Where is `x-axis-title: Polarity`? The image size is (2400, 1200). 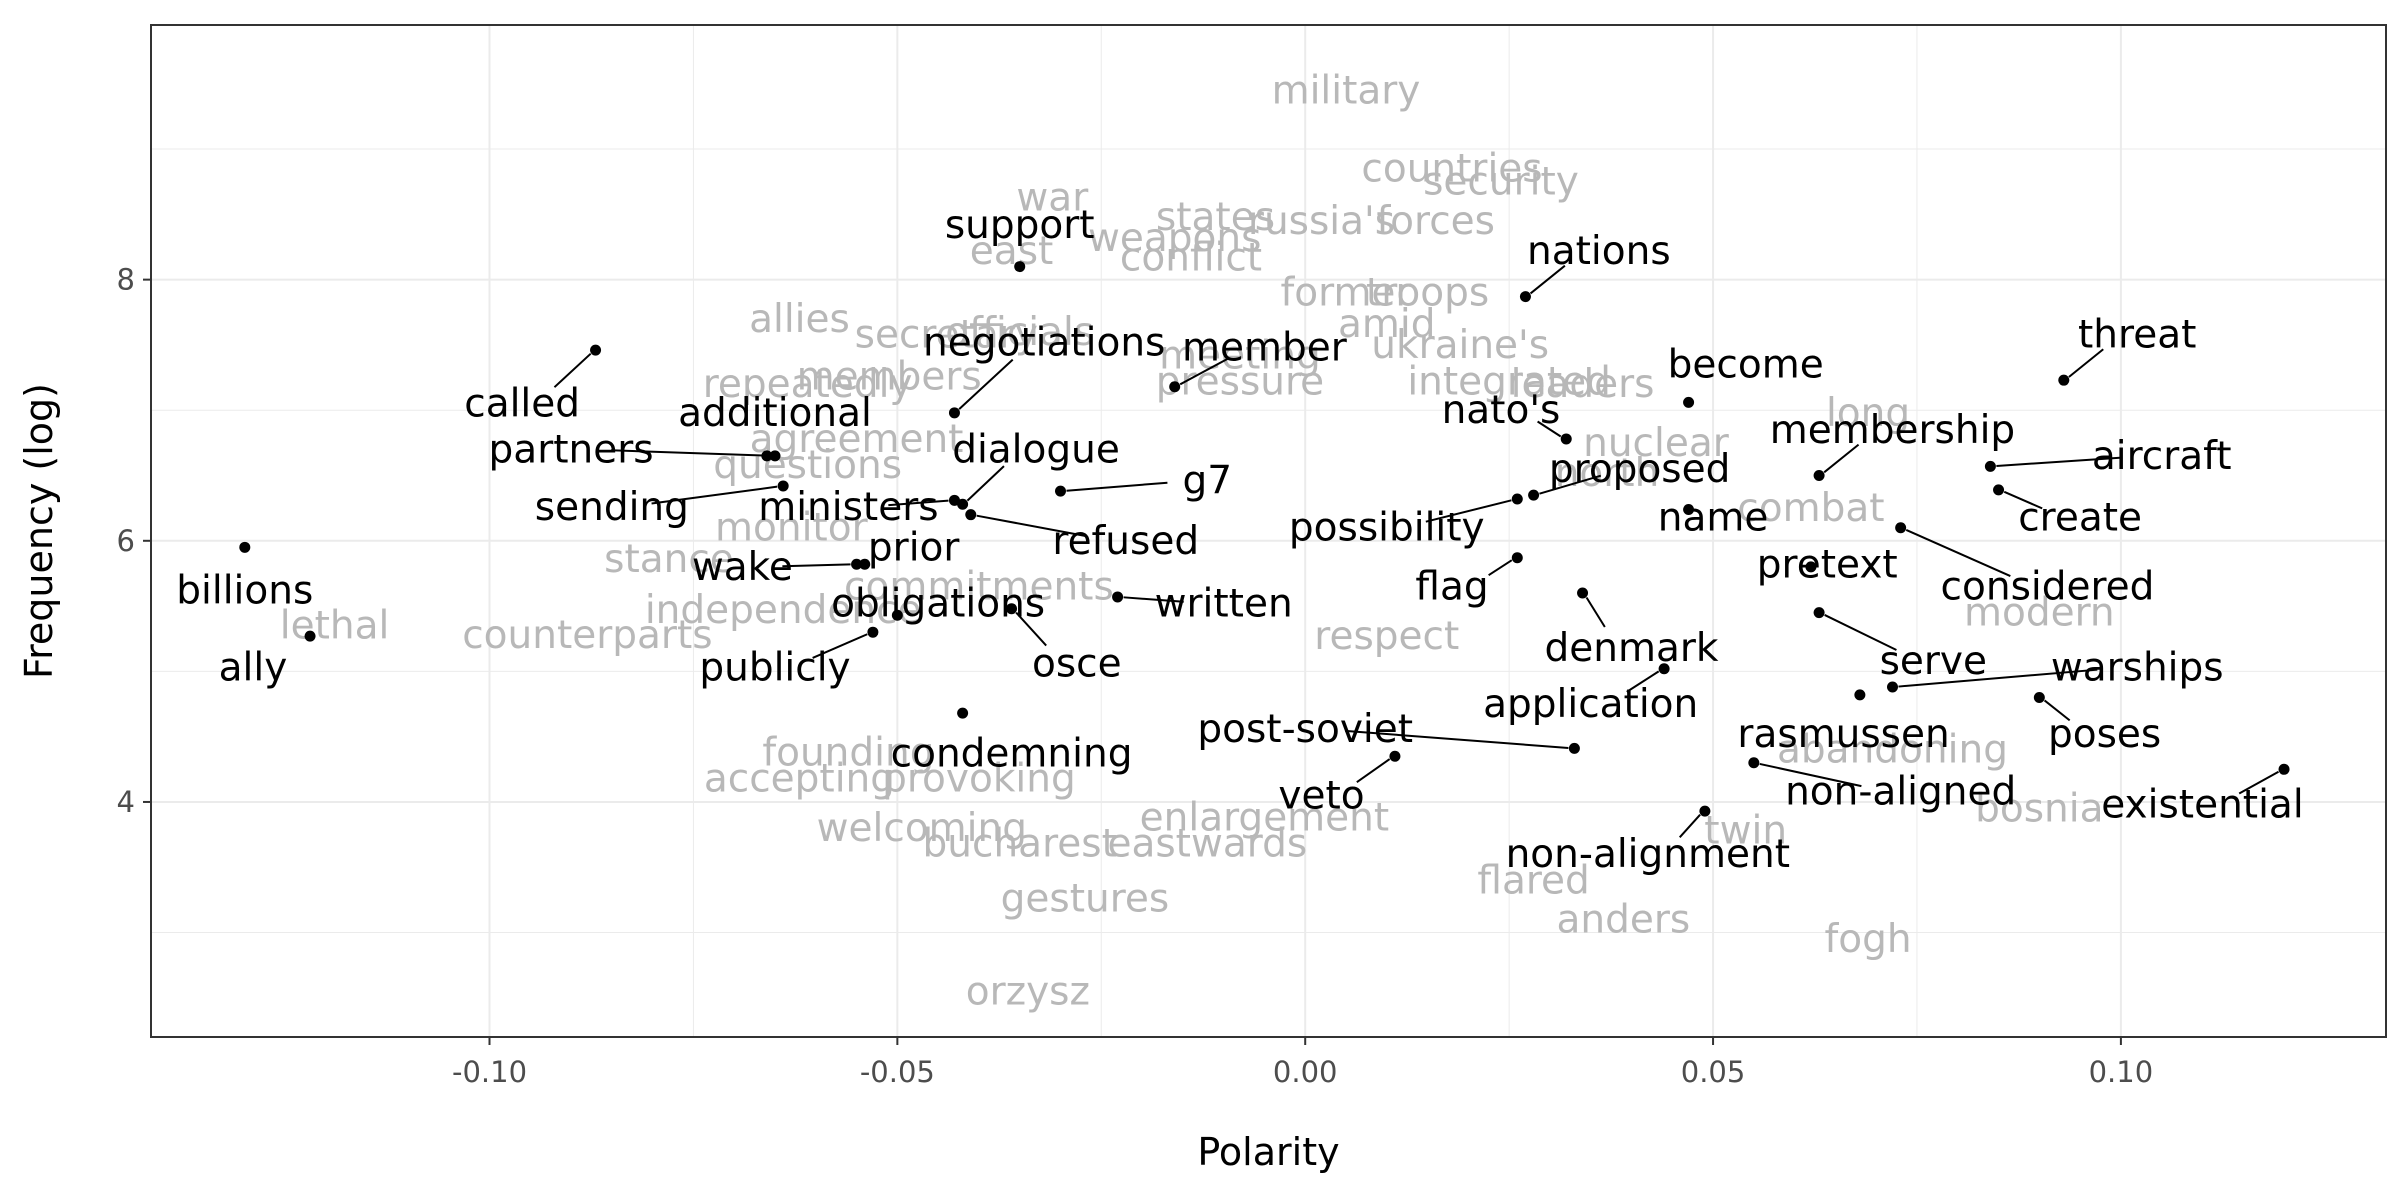
x-axis-title: Polarity is located at coordinates (1268, 1152).